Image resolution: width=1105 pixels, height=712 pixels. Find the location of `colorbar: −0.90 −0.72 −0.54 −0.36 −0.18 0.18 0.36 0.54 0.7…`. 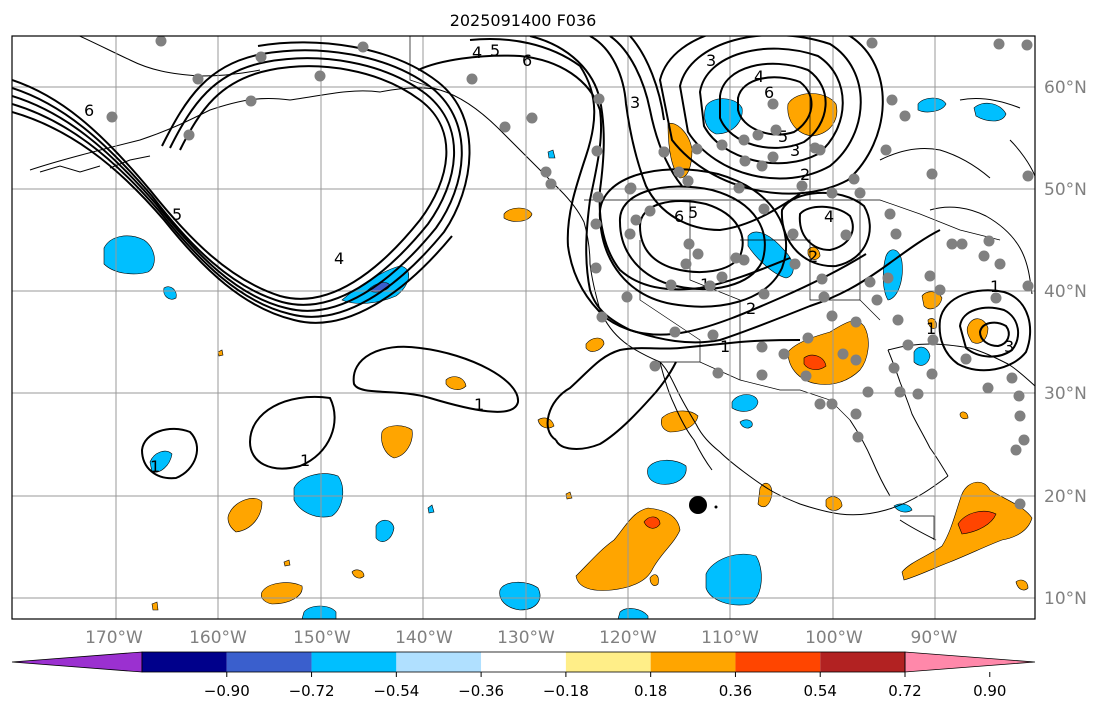

colorbar: −0.90 −0.72 −0.54 −0.36 −0.18 0.18 0.36 0.54 0.7… is located at coordinates (523, 675).